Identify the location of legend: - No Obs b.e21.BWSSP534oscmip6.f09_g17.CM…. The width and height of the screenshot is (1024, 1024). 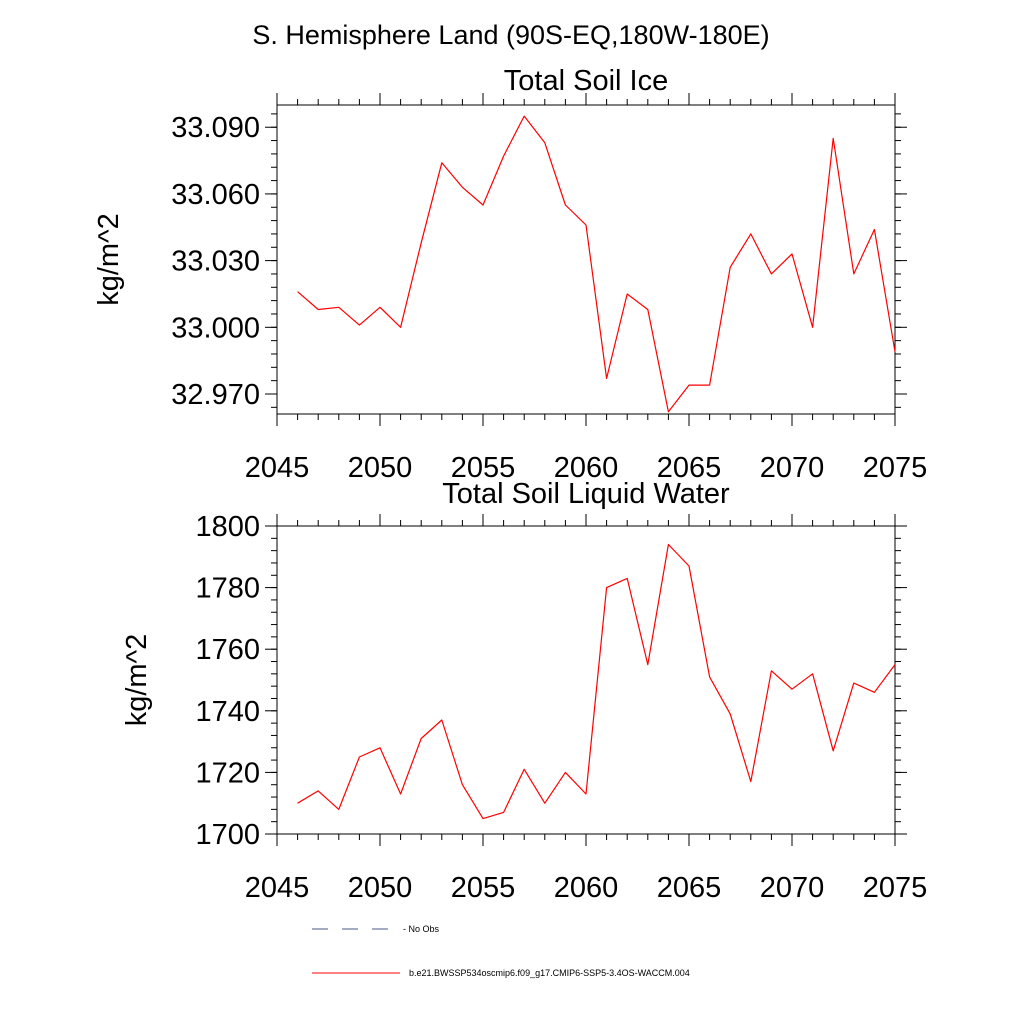
(501, 951).